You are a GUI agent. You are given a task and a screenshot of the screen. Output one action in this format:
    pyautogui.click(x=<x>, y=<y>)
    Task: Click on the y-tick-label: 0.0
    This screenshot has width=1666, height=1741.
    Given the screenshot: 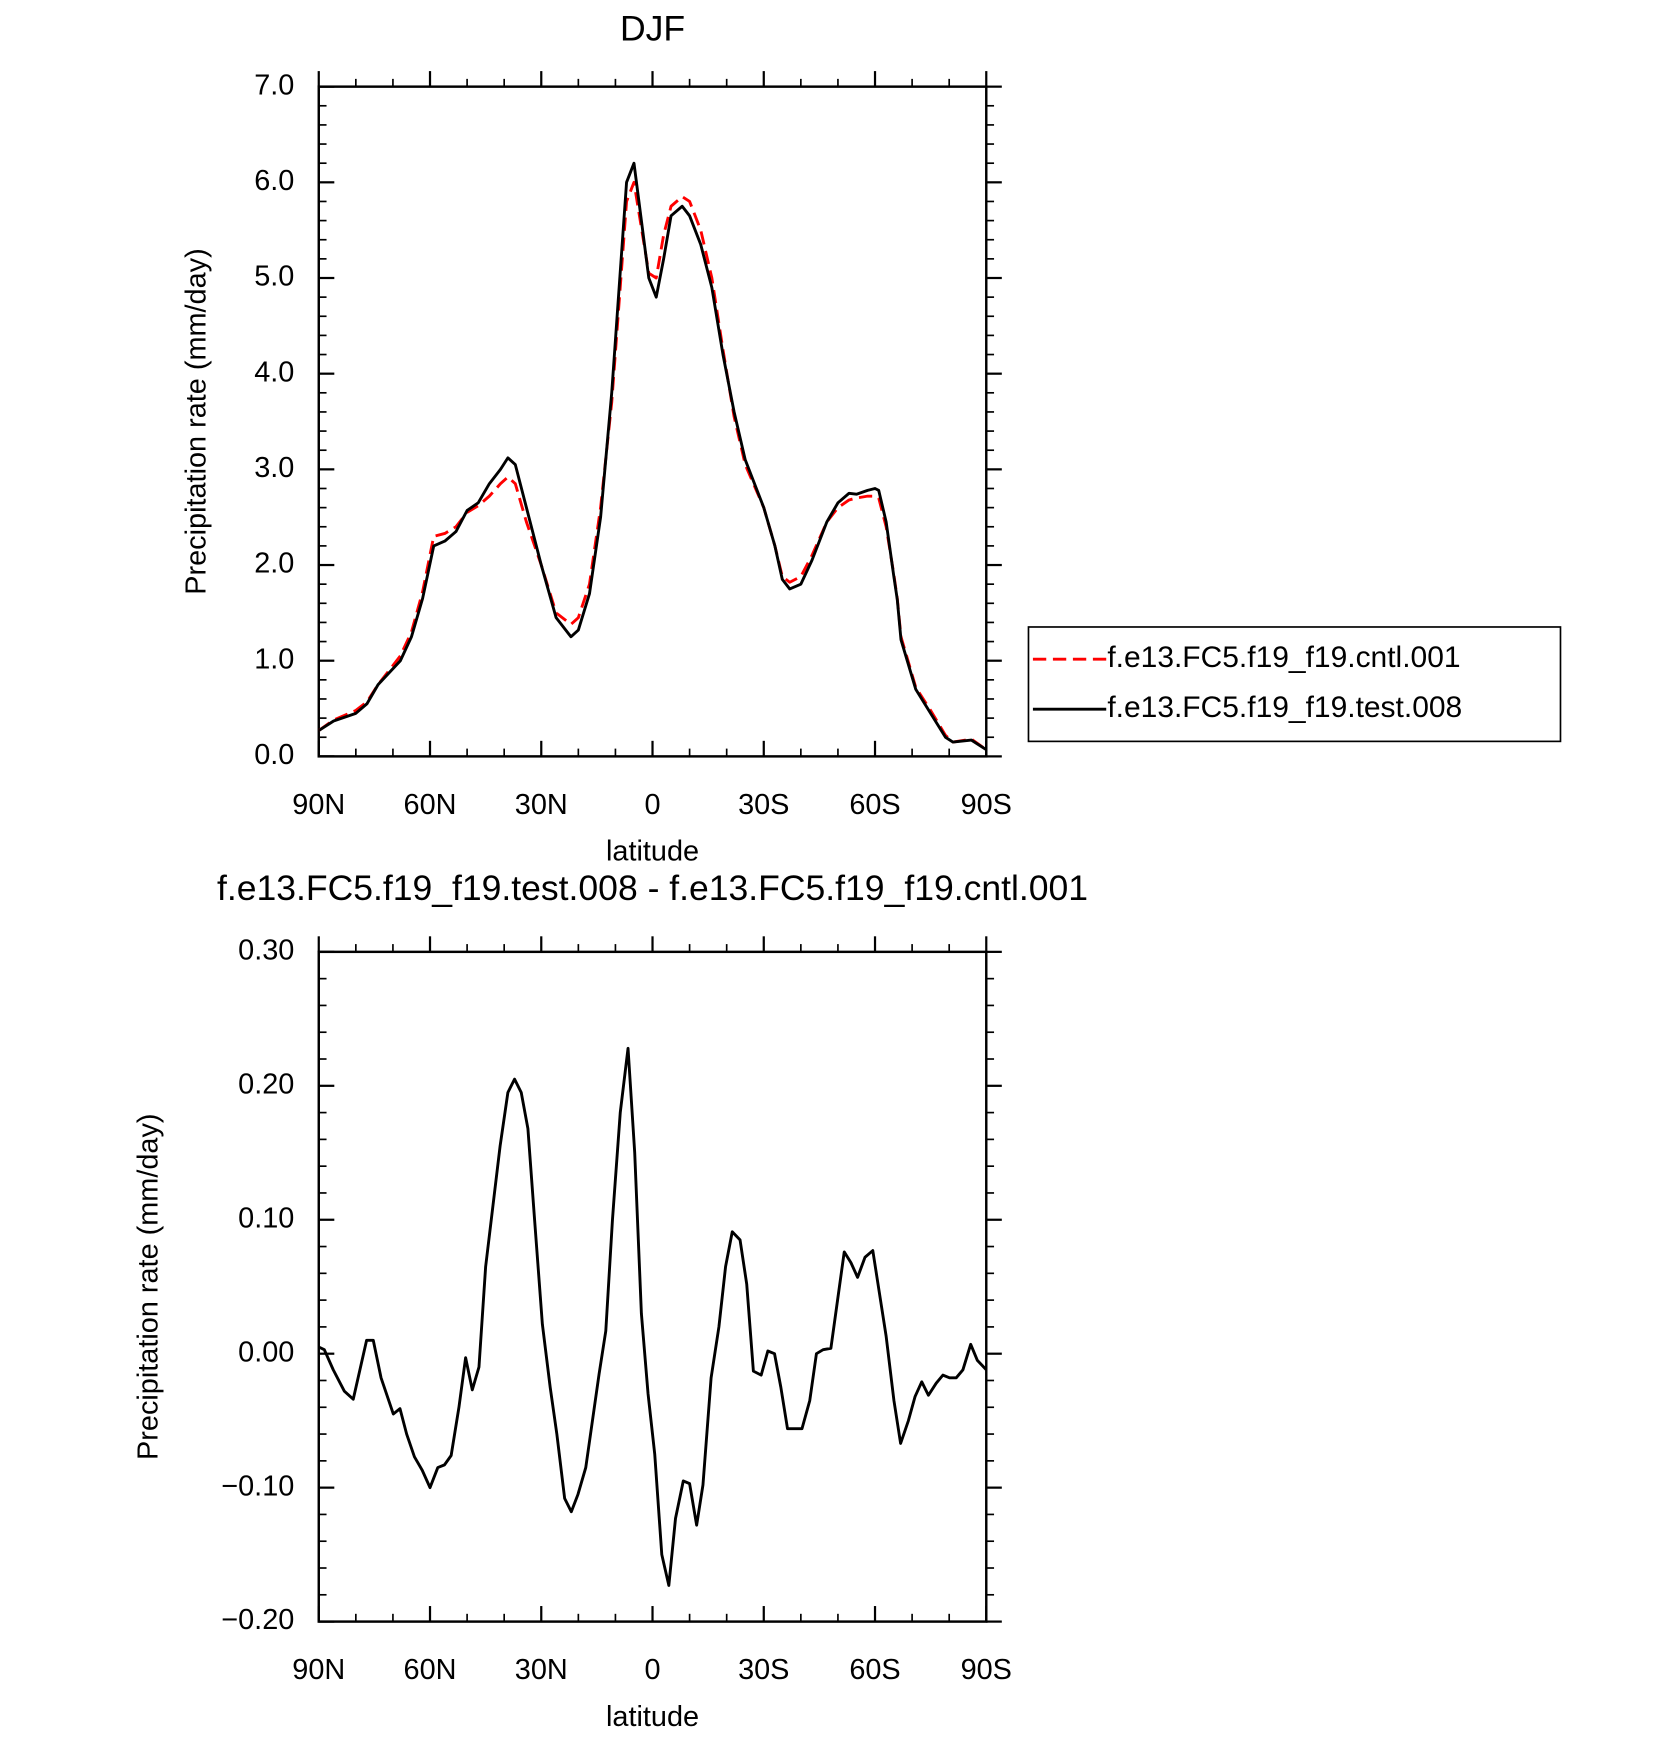 What is the action you would take?
    pyautogui.click(x=274, y=755)
    